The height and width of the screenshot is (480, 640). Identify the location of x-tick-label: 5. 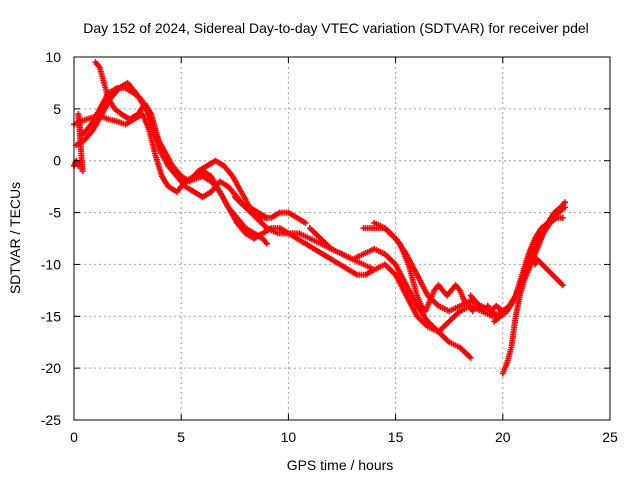
(181, 437).